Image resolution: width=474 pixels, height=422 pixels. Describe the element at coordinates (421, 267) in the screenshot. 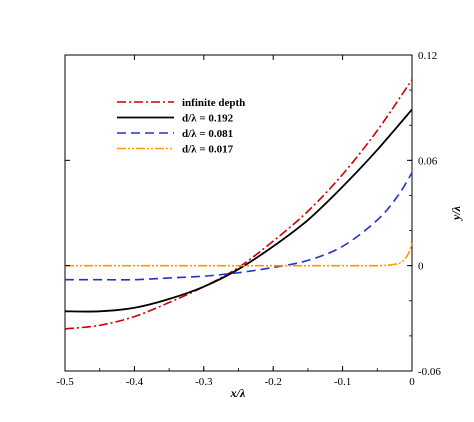

I see `y-tick-label: 0` at that location.